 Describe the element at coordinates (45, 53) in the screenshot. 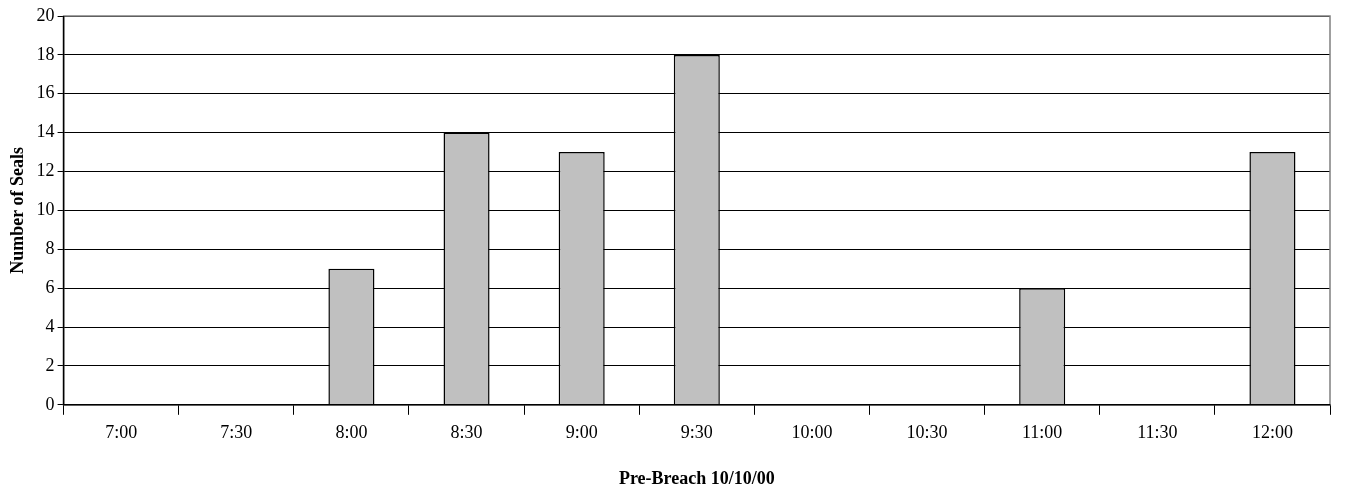

I see `y-tick-label: 18` at that location.